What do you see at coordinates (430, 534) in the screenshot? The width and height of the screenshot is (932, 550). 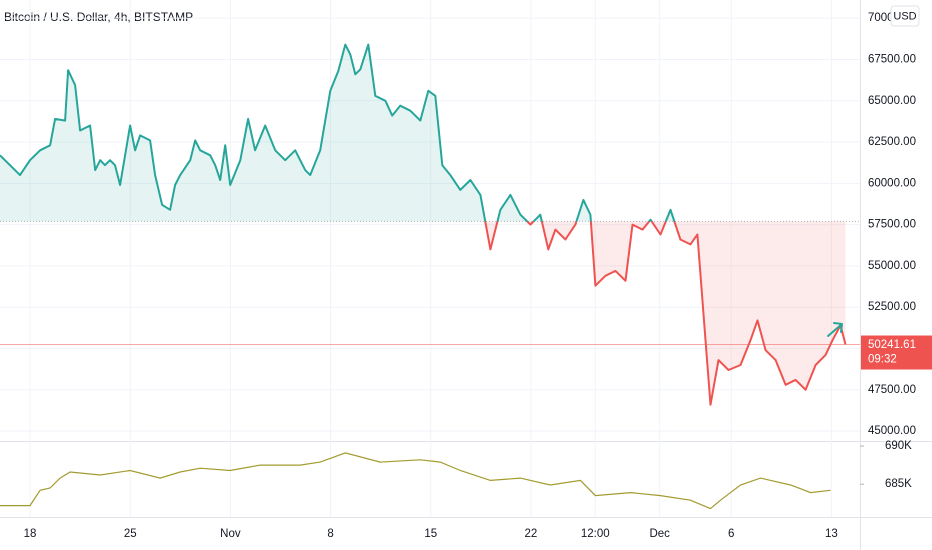 I see `x-tick-label: 15` at bounding box center [430, 534].